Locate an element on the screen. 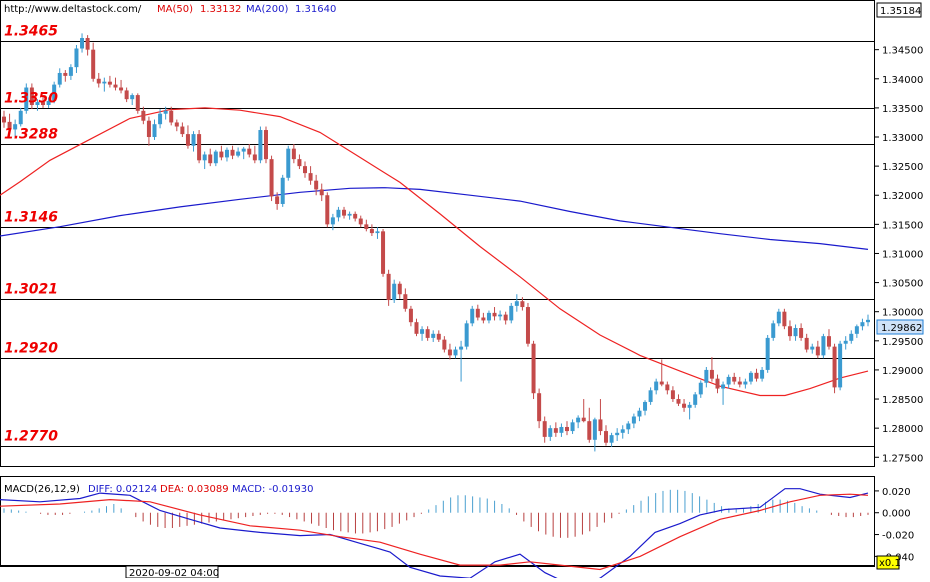 The height and width of the screenshot is (582, 930). macd-tick-label: 0.000 is located at coordinates (896, 514).